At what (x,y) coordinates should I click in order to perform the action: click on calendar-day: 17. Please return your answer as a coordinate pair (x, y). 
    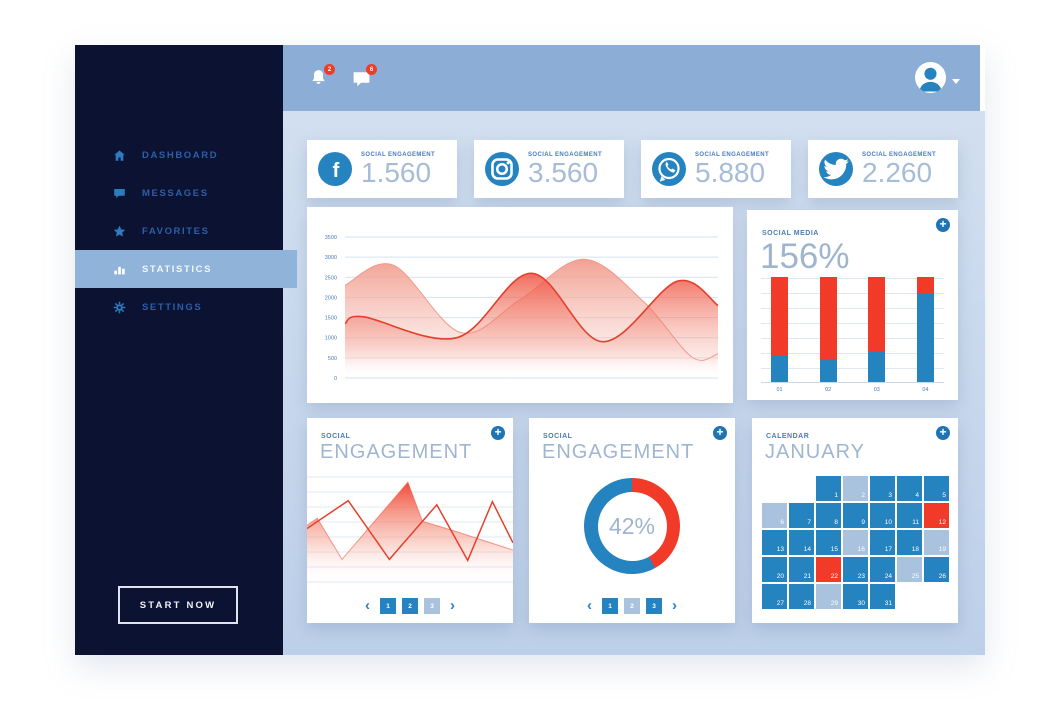
    Looking at the image, I should click on (882, 542).